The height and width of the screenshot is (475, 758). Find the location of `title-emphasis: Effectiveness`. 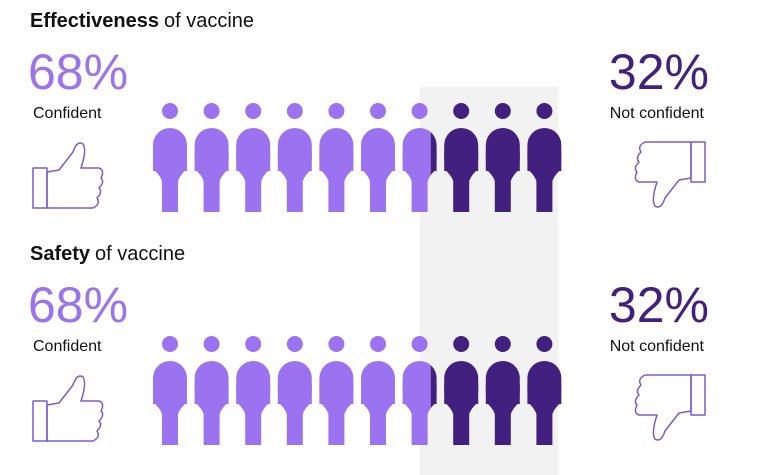

title-emphasis: Effectiveness is located at coordinates (94, 21).